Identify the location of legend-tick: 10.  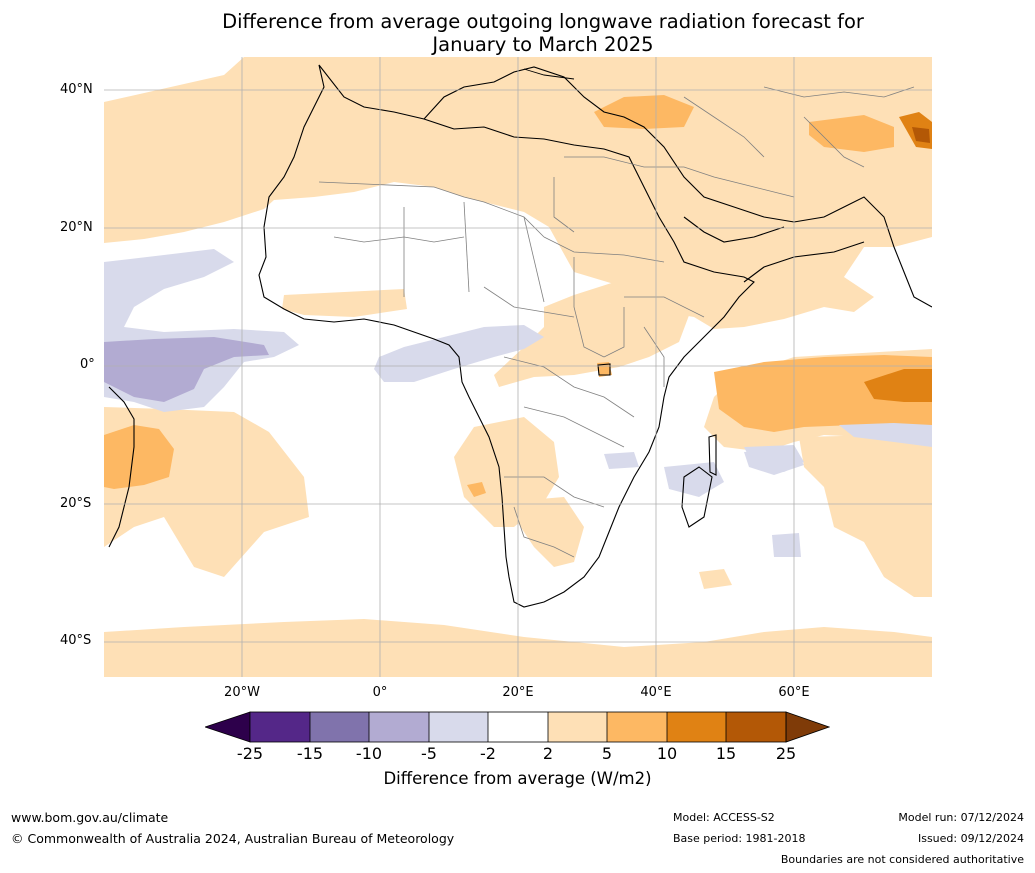
(667, 753).